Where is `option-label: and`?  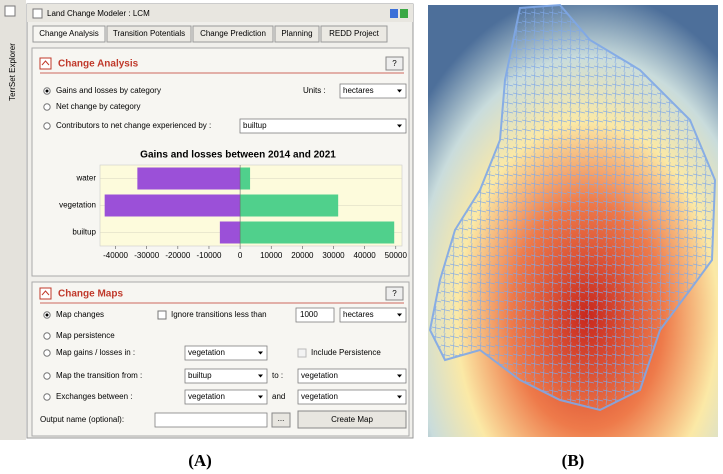
option-label: and is located at coordinates (278, 396).